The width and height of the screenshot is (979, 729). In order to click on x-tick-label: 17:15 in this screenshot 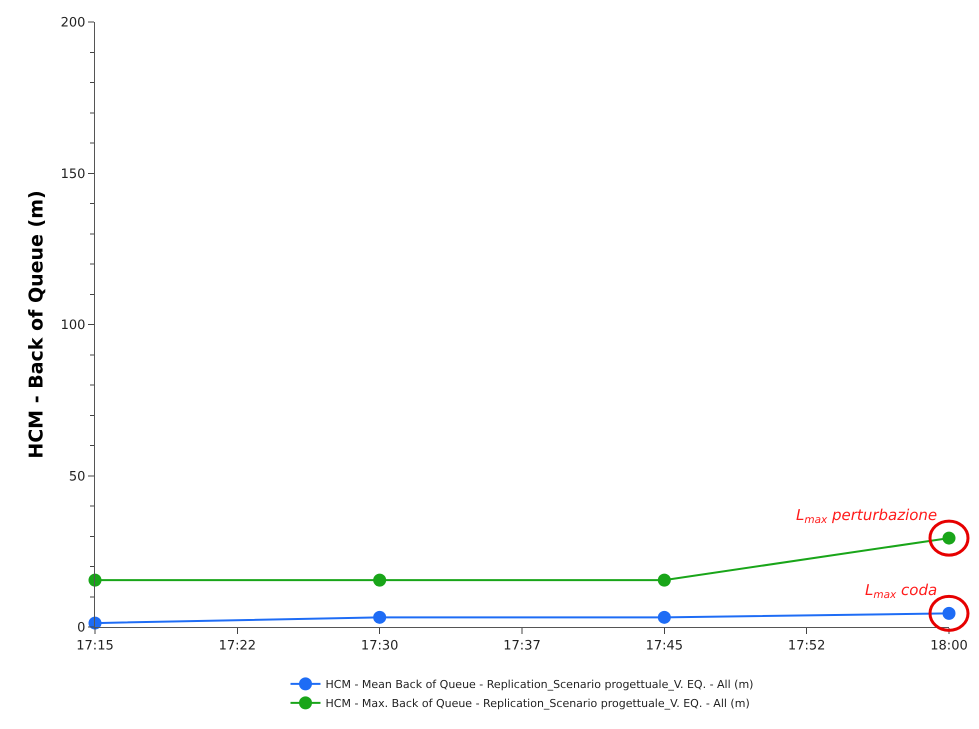, I will do `click(95, 646)`.